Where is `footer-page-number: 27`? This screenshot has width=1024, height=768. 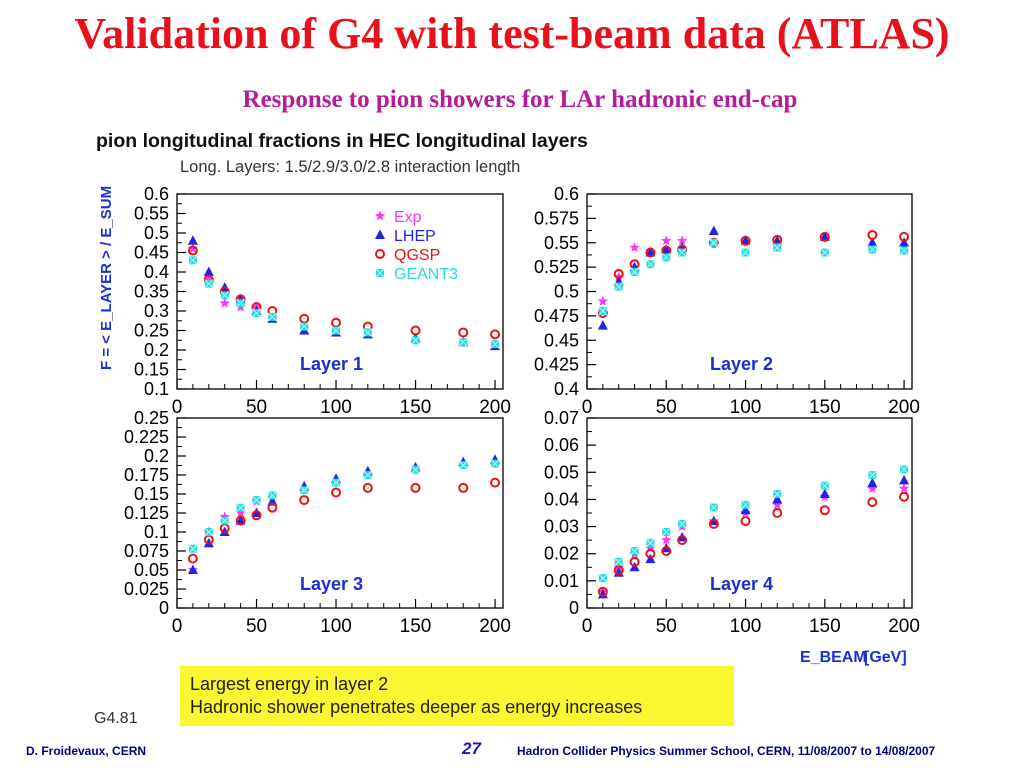
footer-page-number: 27 is located at coordinates (471, 748).